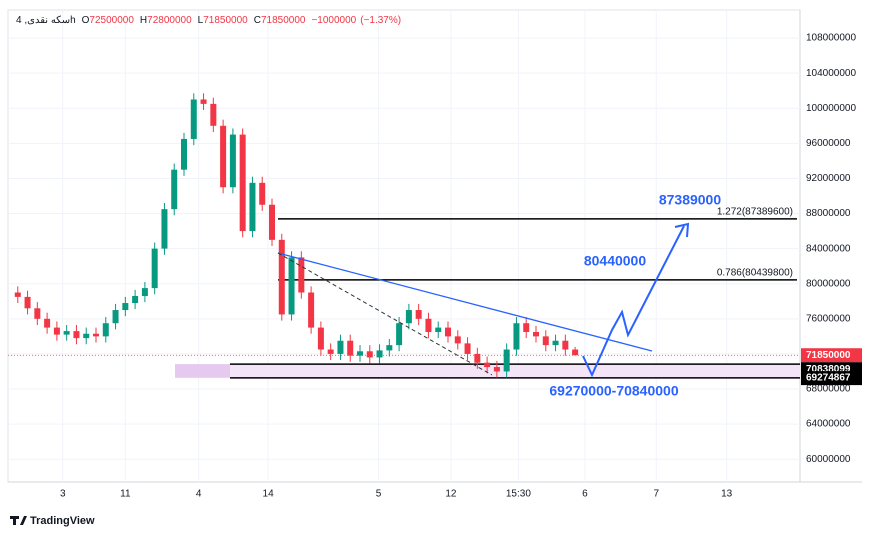  I want to click on header-item: −1000000, so click(333, 20).